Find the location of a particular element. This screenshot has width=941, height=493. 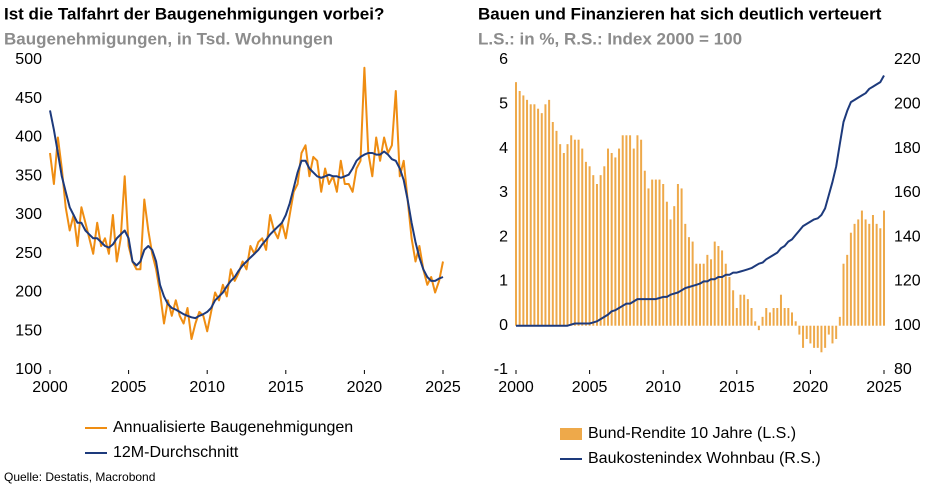

y-tick-label: 4 is located at coordinates (503, 148).